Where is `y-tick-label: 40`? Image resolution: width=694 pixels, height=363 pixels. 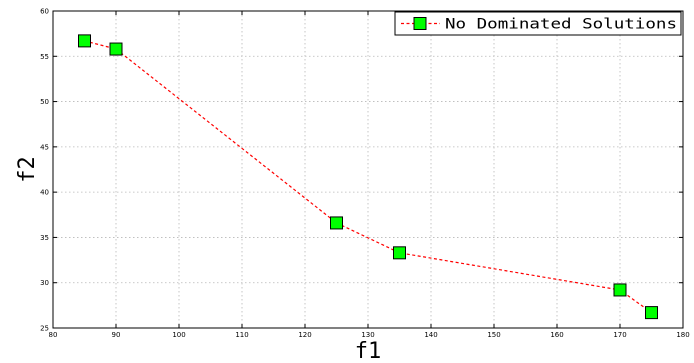 y-tick-label: 40 is located at coordinates (44, 193).